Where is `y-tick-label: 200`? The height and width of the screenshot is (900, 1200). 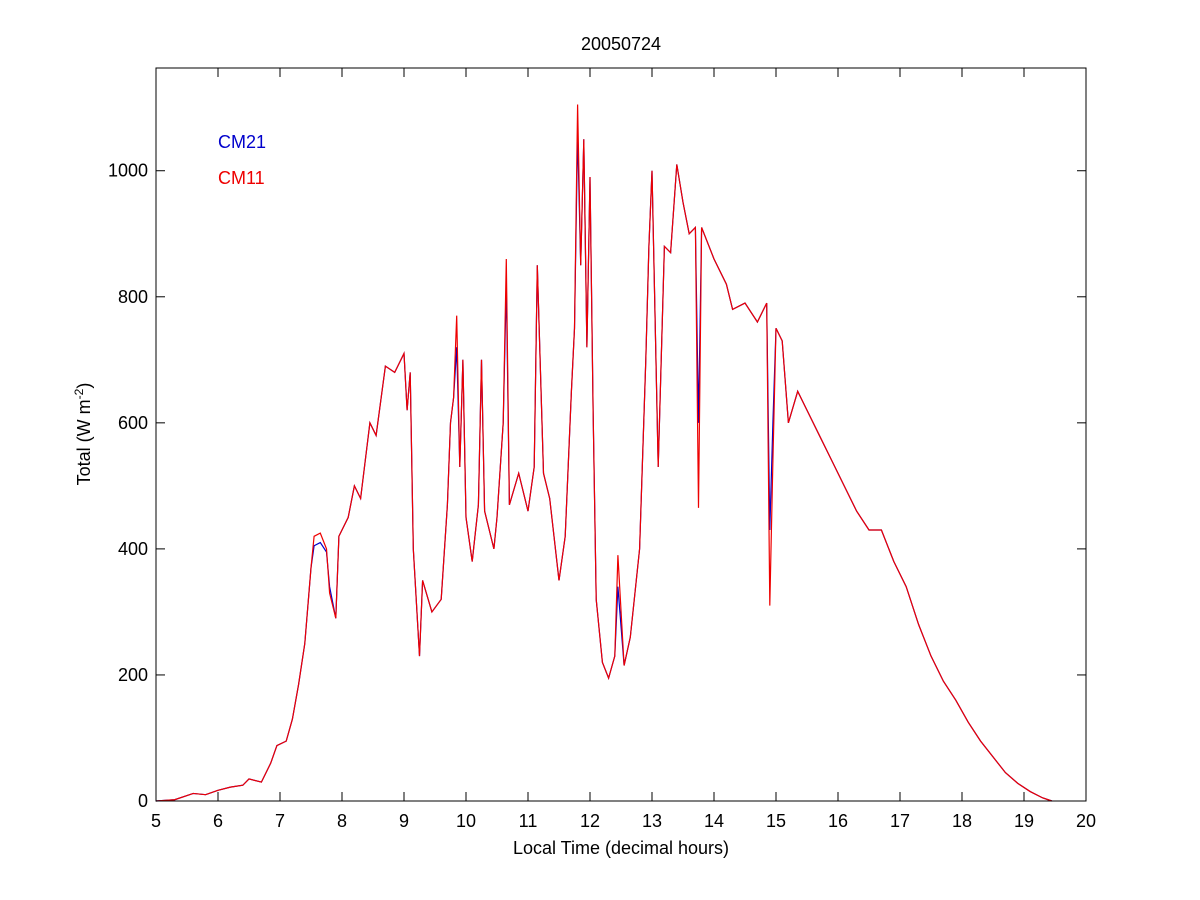 y-tick-label: 200 is located at coordinates (133, 675).